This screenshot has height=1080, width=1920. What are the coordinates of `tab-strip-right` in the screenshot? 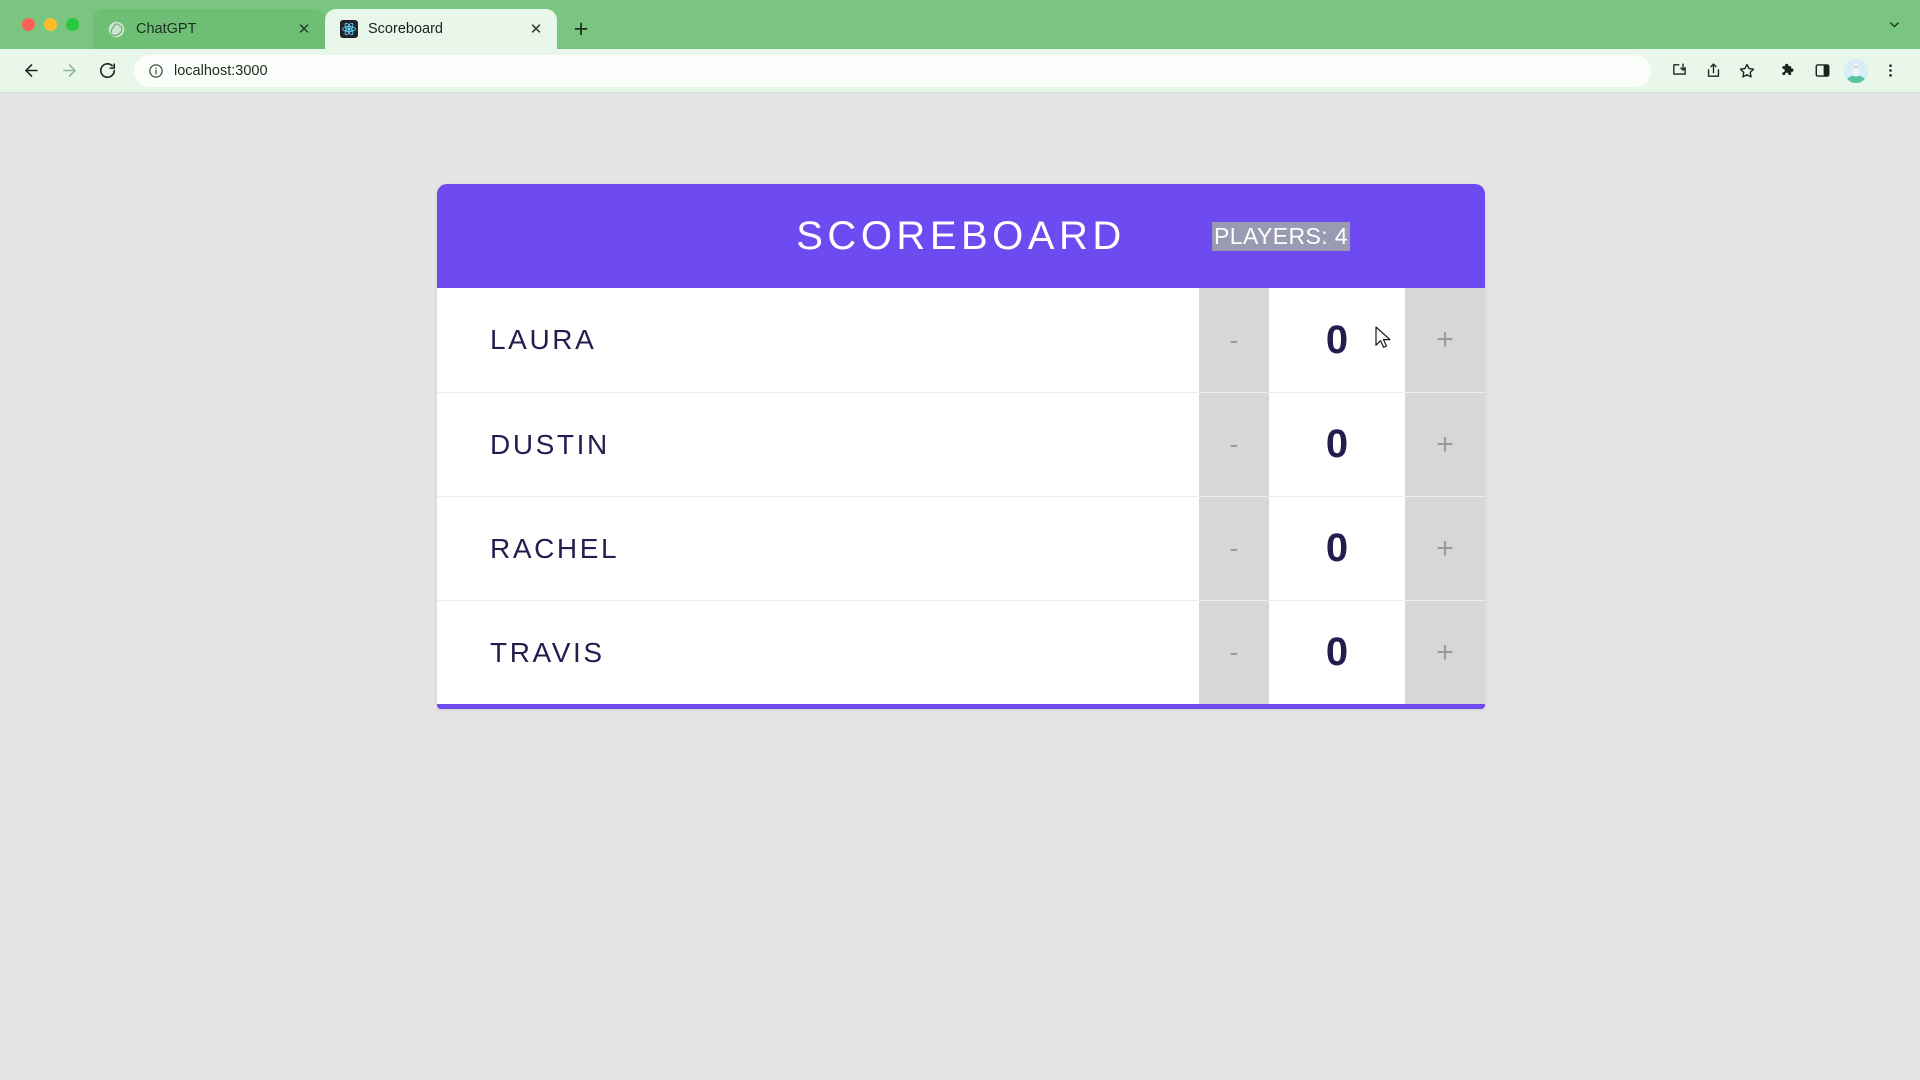 It's located at (1902, 24).